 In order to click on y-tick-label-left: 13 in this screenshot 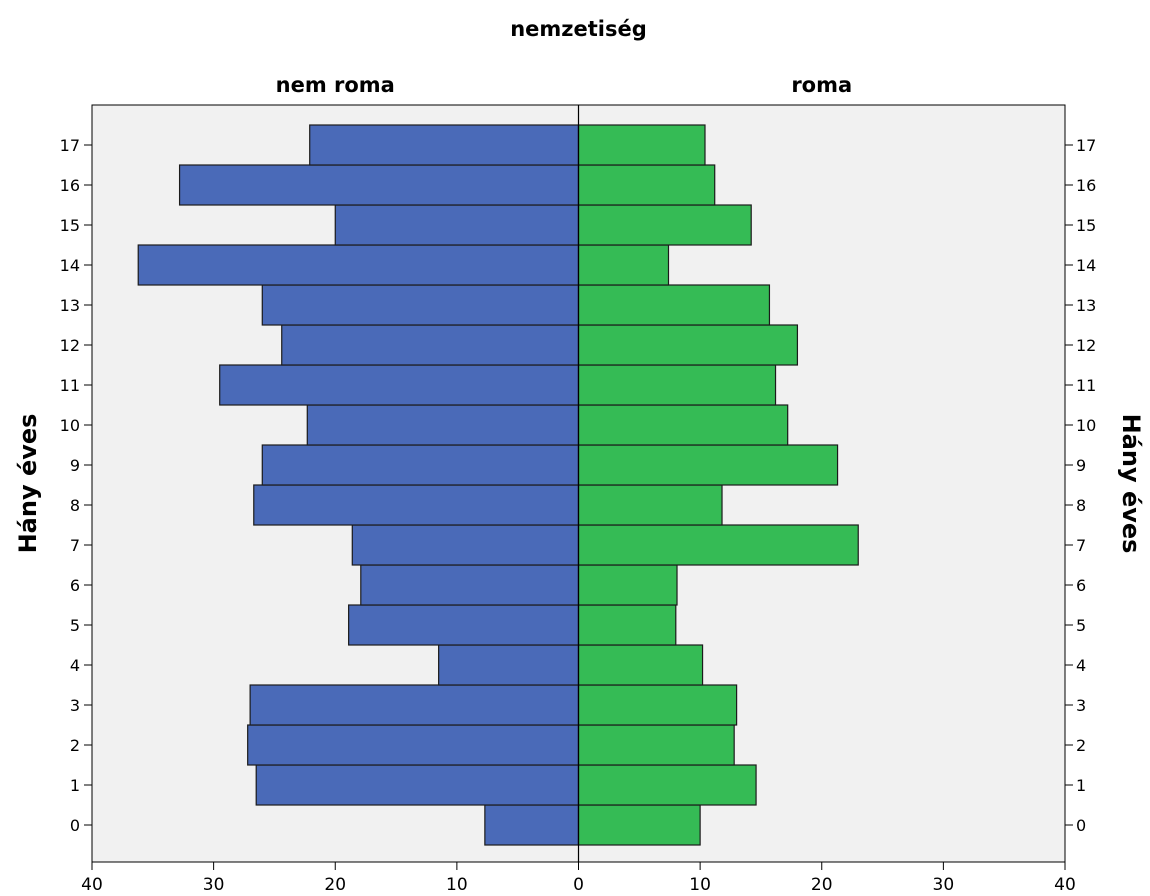, I will do `click(70, 305)`.